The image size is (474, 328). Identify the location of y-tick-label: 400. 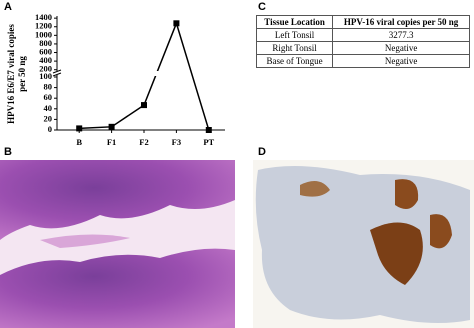
(45, 60).